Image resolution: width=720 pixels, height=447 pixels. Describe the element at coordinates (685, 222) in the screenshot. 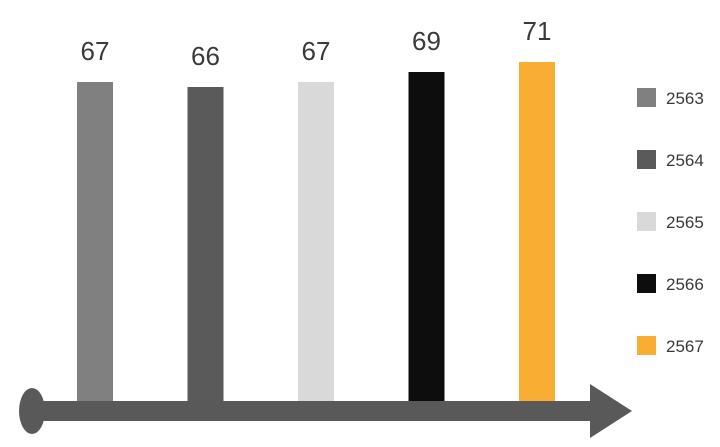

I see `legend-label-2565: 2565` at that location.